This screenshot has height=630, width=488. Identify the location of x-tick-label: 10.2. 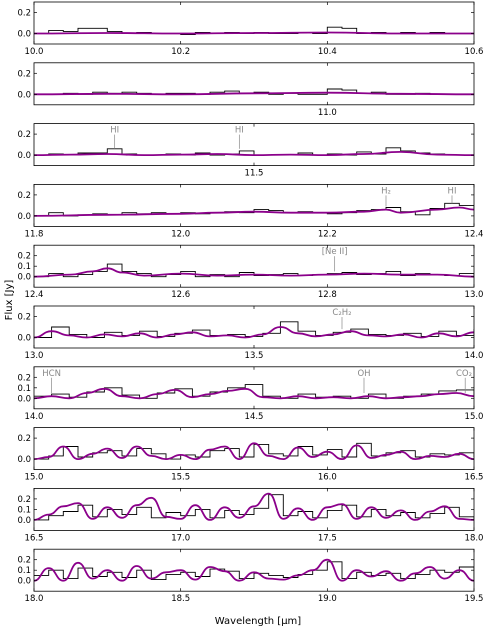
(180, 52).